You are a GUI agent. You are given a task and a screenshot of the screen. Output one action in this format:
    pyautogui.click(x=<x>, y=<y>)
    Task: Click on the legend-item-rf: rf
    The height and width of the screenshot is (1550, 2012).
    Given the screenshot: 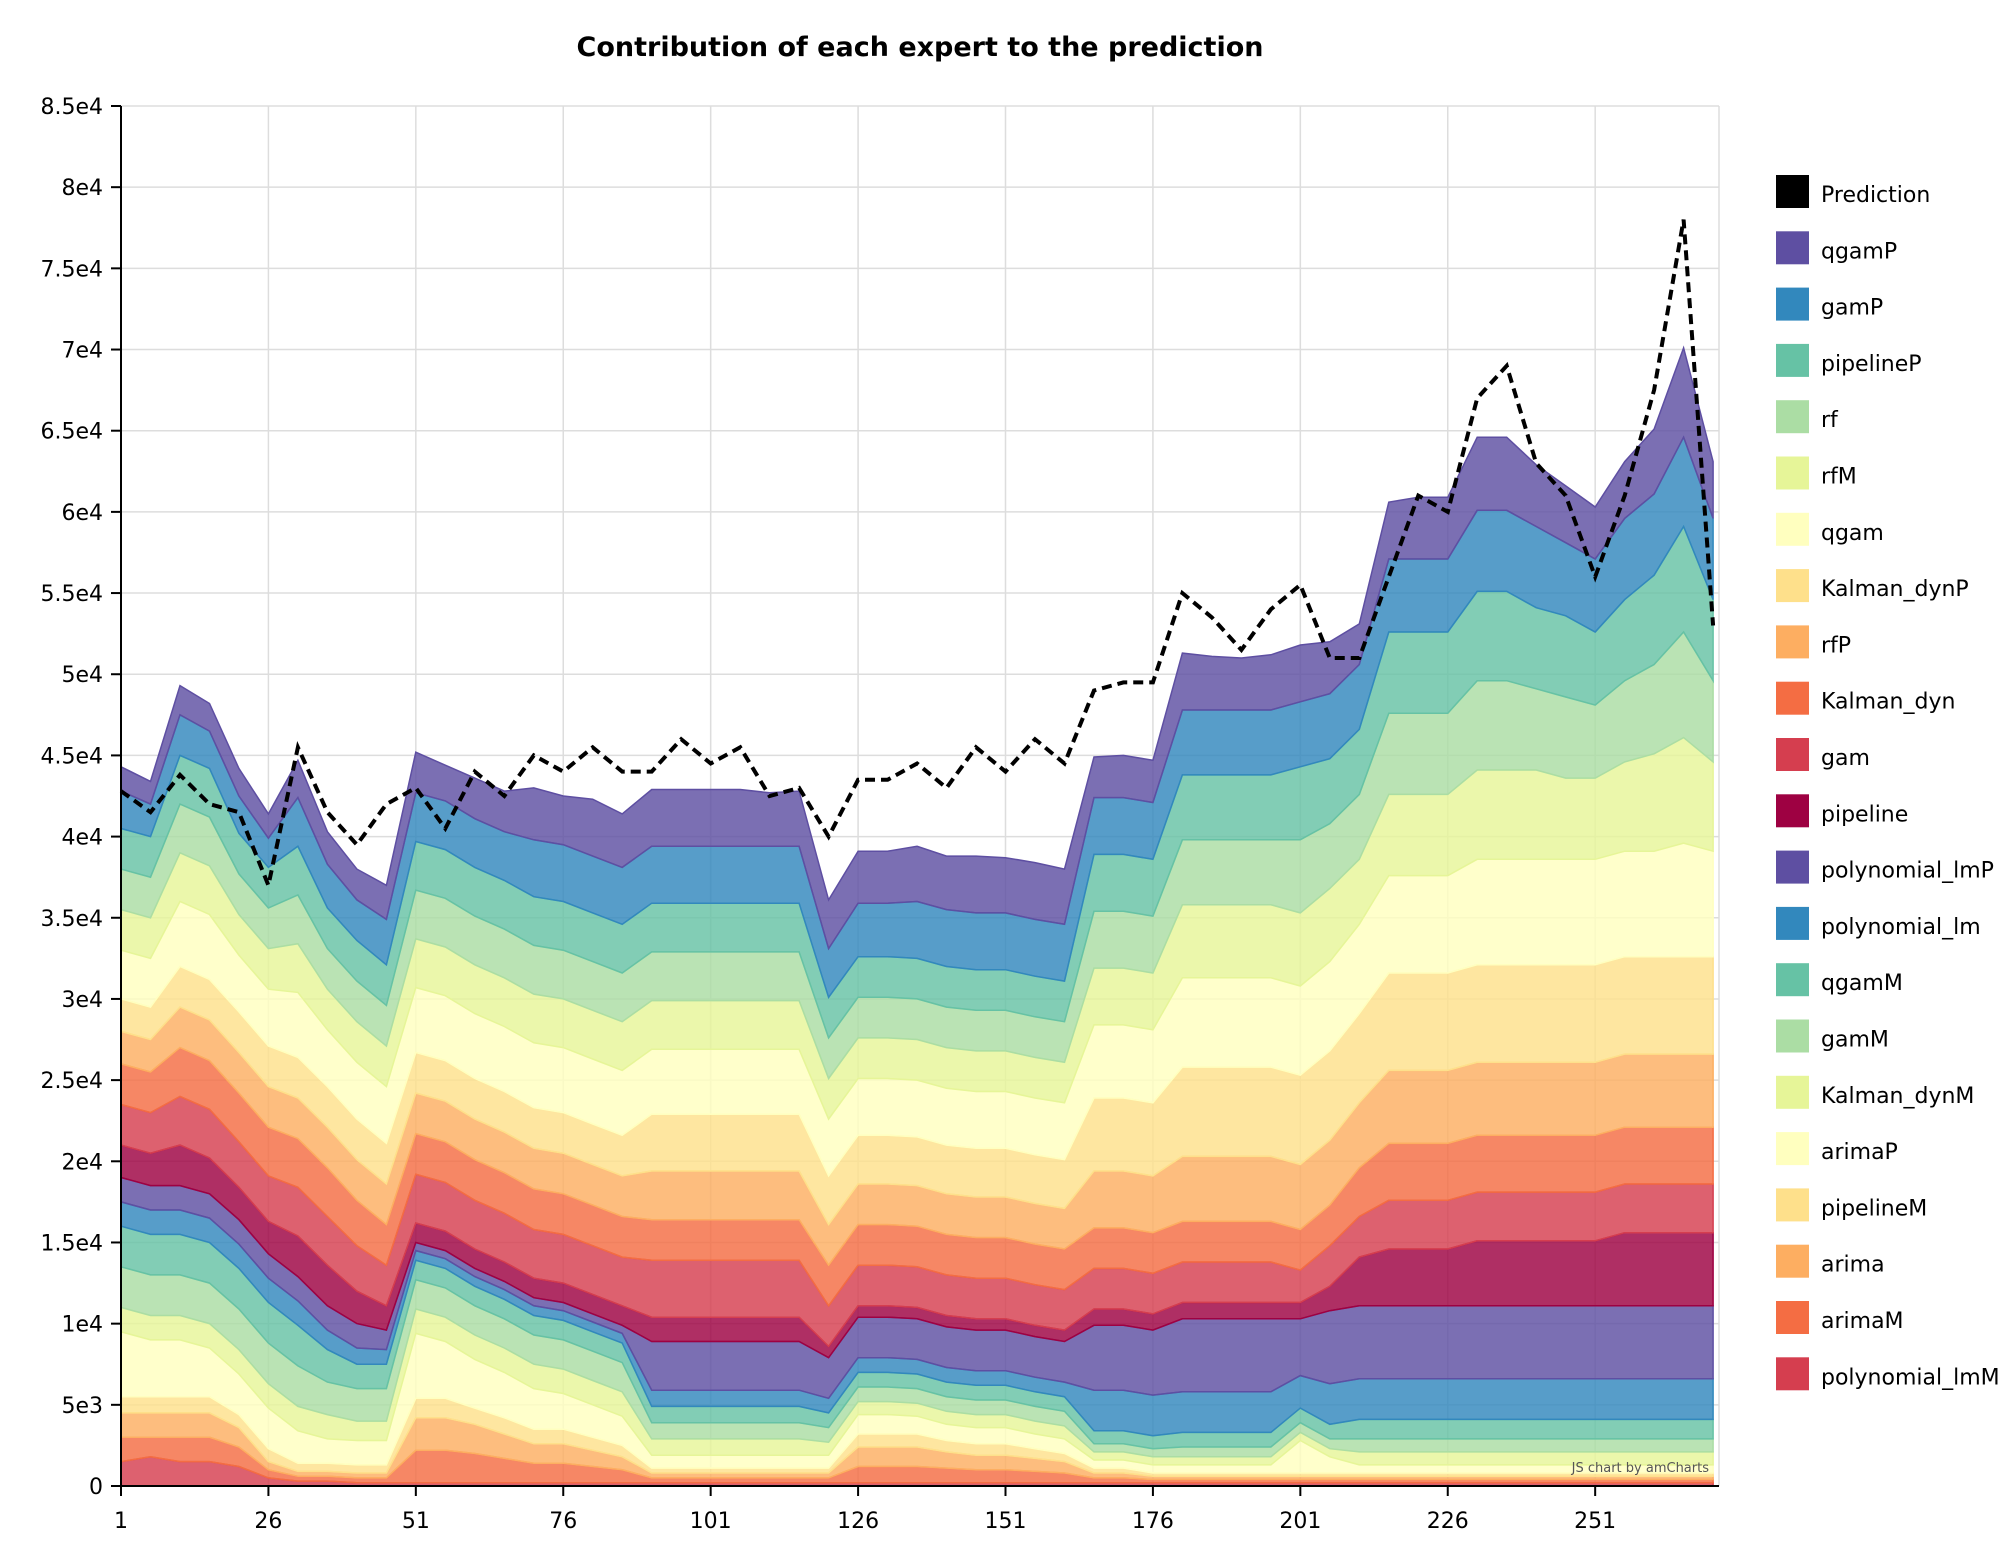 What is the action you would take?
    pyautogui.click(x=1807, y=417)
    